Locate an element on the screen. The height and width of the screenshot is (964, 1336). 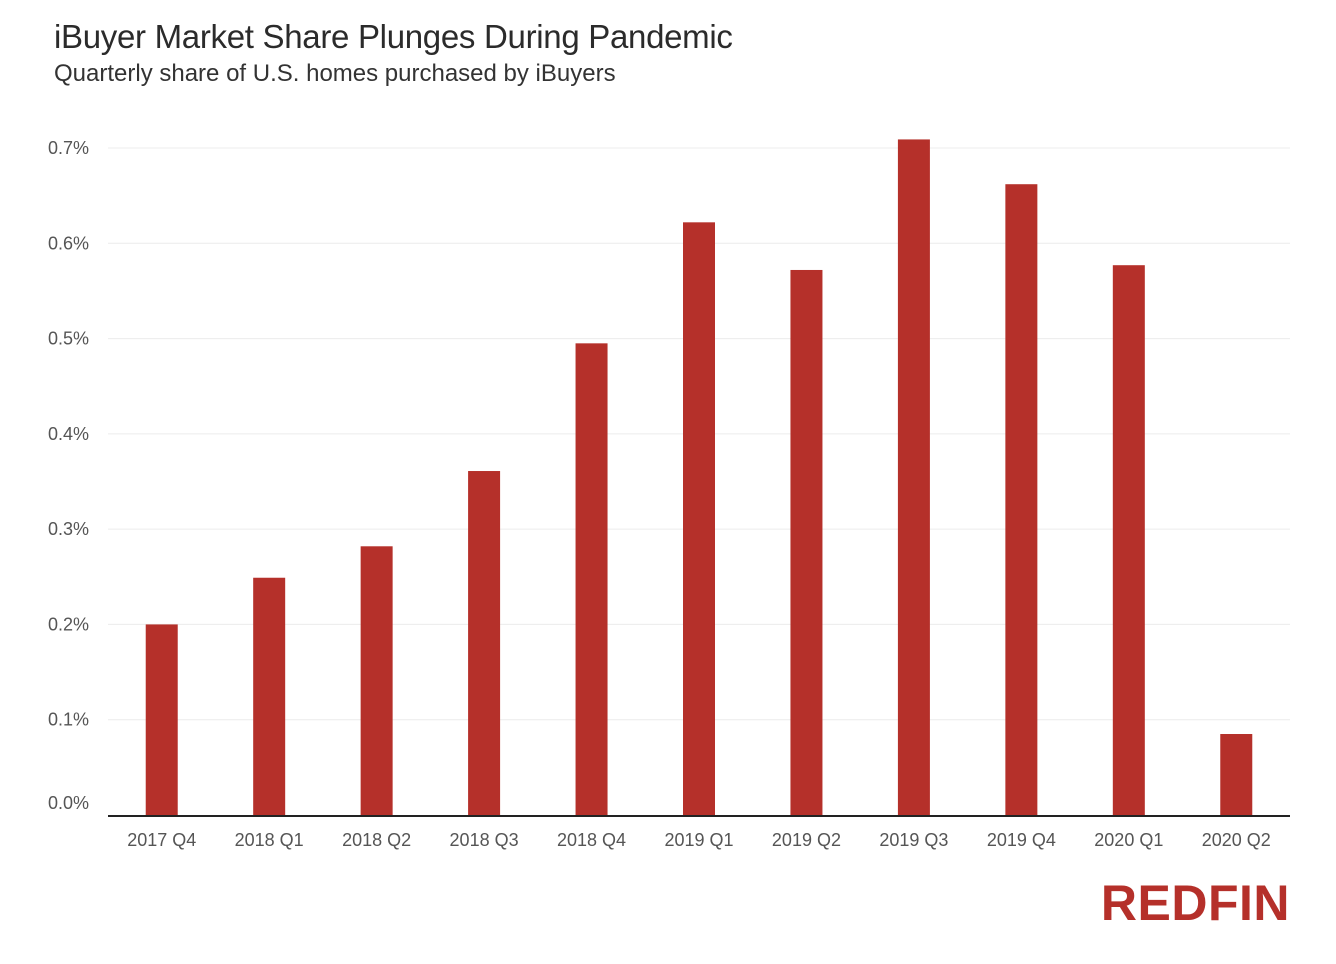
y-axis-tick-labels: 0.0% 0.1% 0.2% 0.3% 0.4% 0.5% 0.6% 0.7% is located at coordinates (68, 475).